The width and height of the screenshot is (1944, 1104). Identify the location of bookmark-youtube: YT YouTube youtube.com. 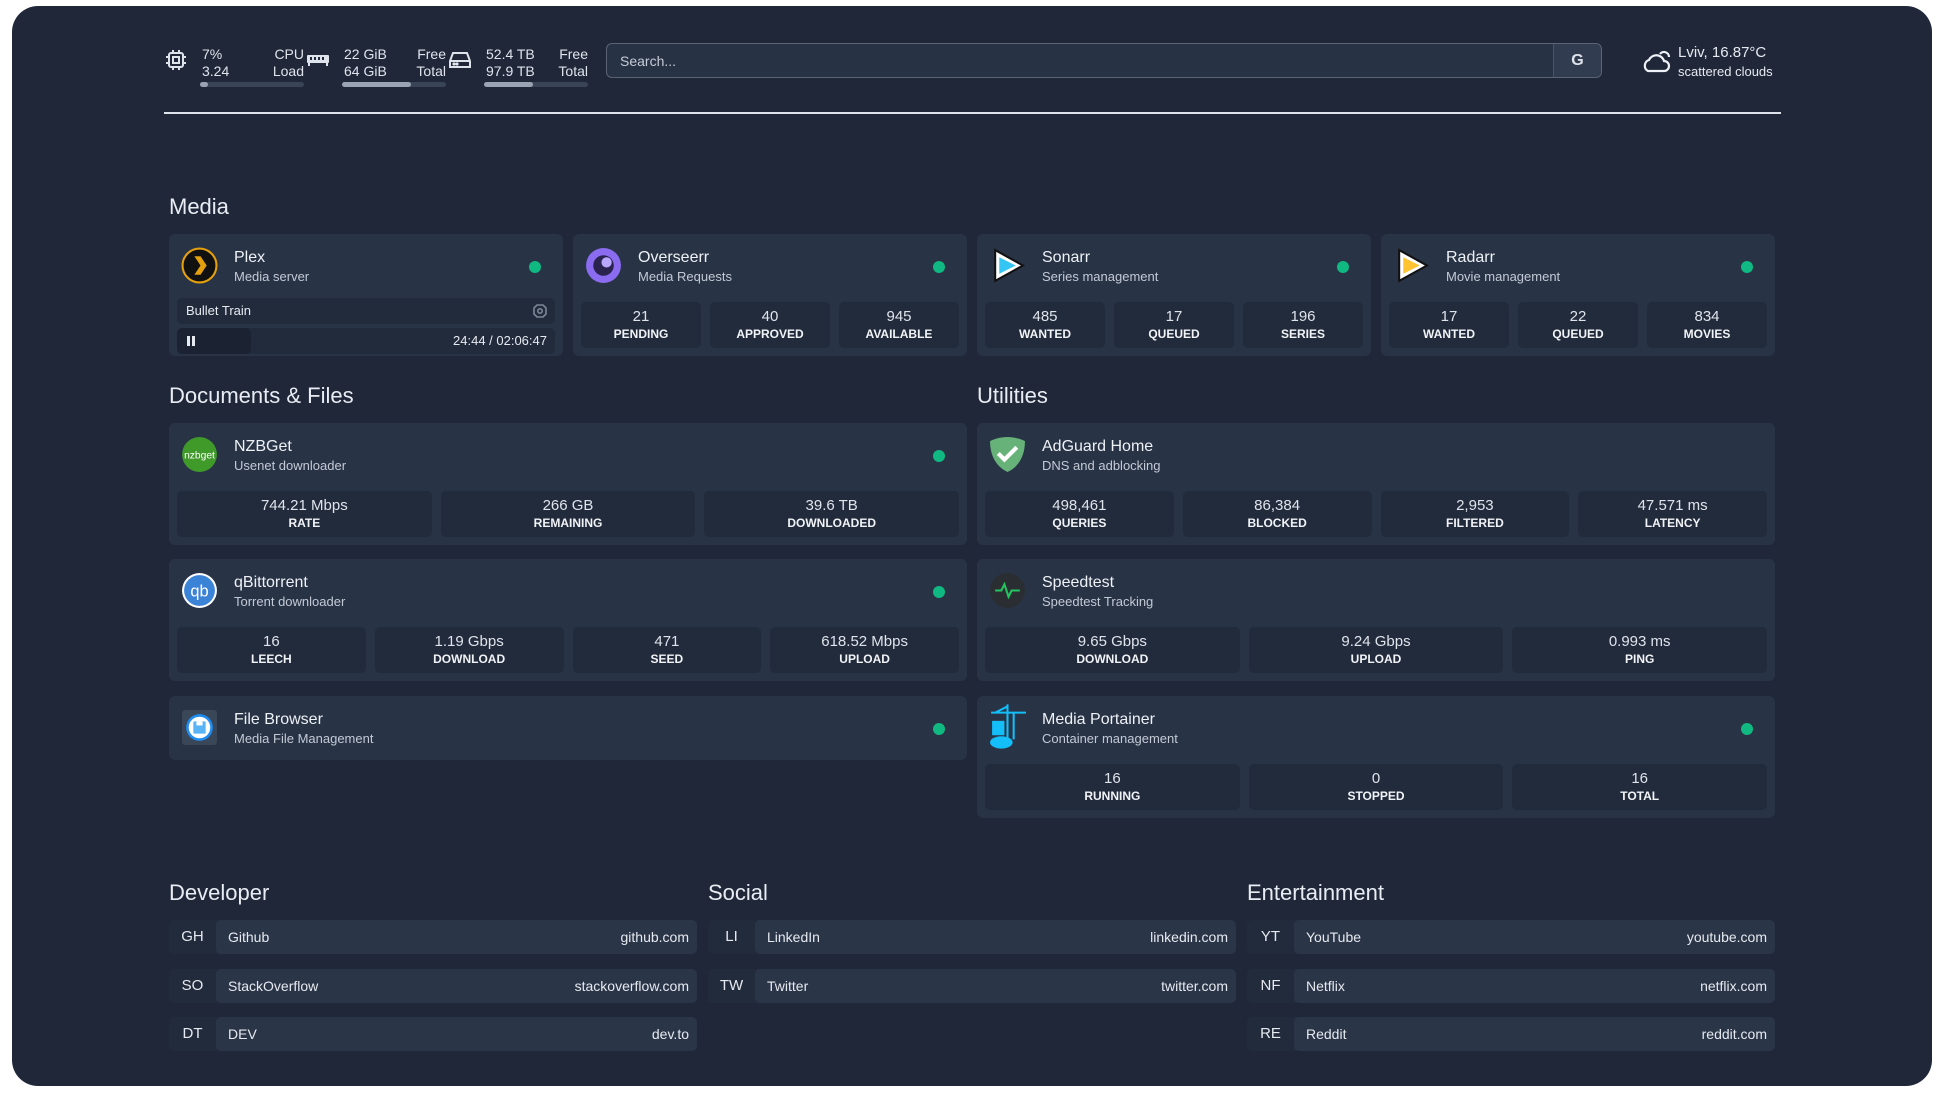
(1511, 937).